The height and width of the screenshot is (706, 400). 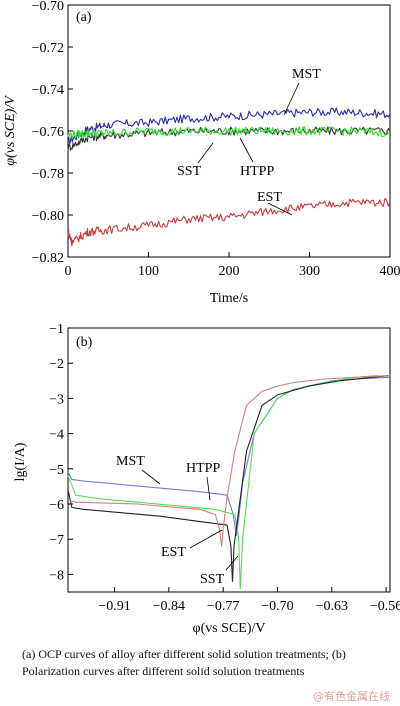 What do you see at coordinates (232, 563) in the screenshot?
I see `leader-b-sst` at bounding box center [232, 563].